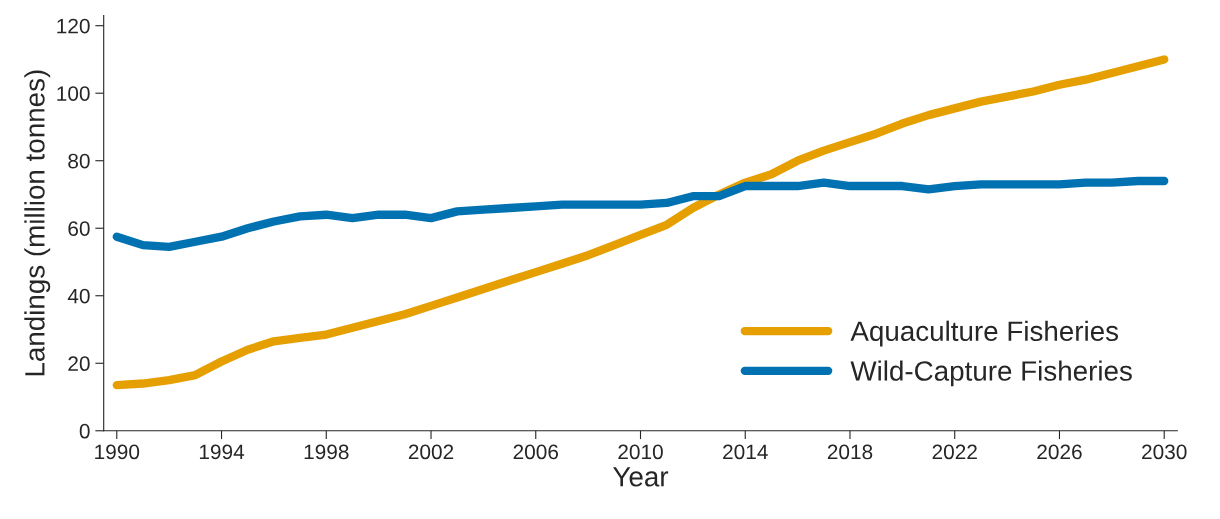 This screenshot has height=519, width=1220. What do you see at coordinates (431, 452) in the screenshot?
I see `x-tick-label: 2002` at bounding box center [431, 452].